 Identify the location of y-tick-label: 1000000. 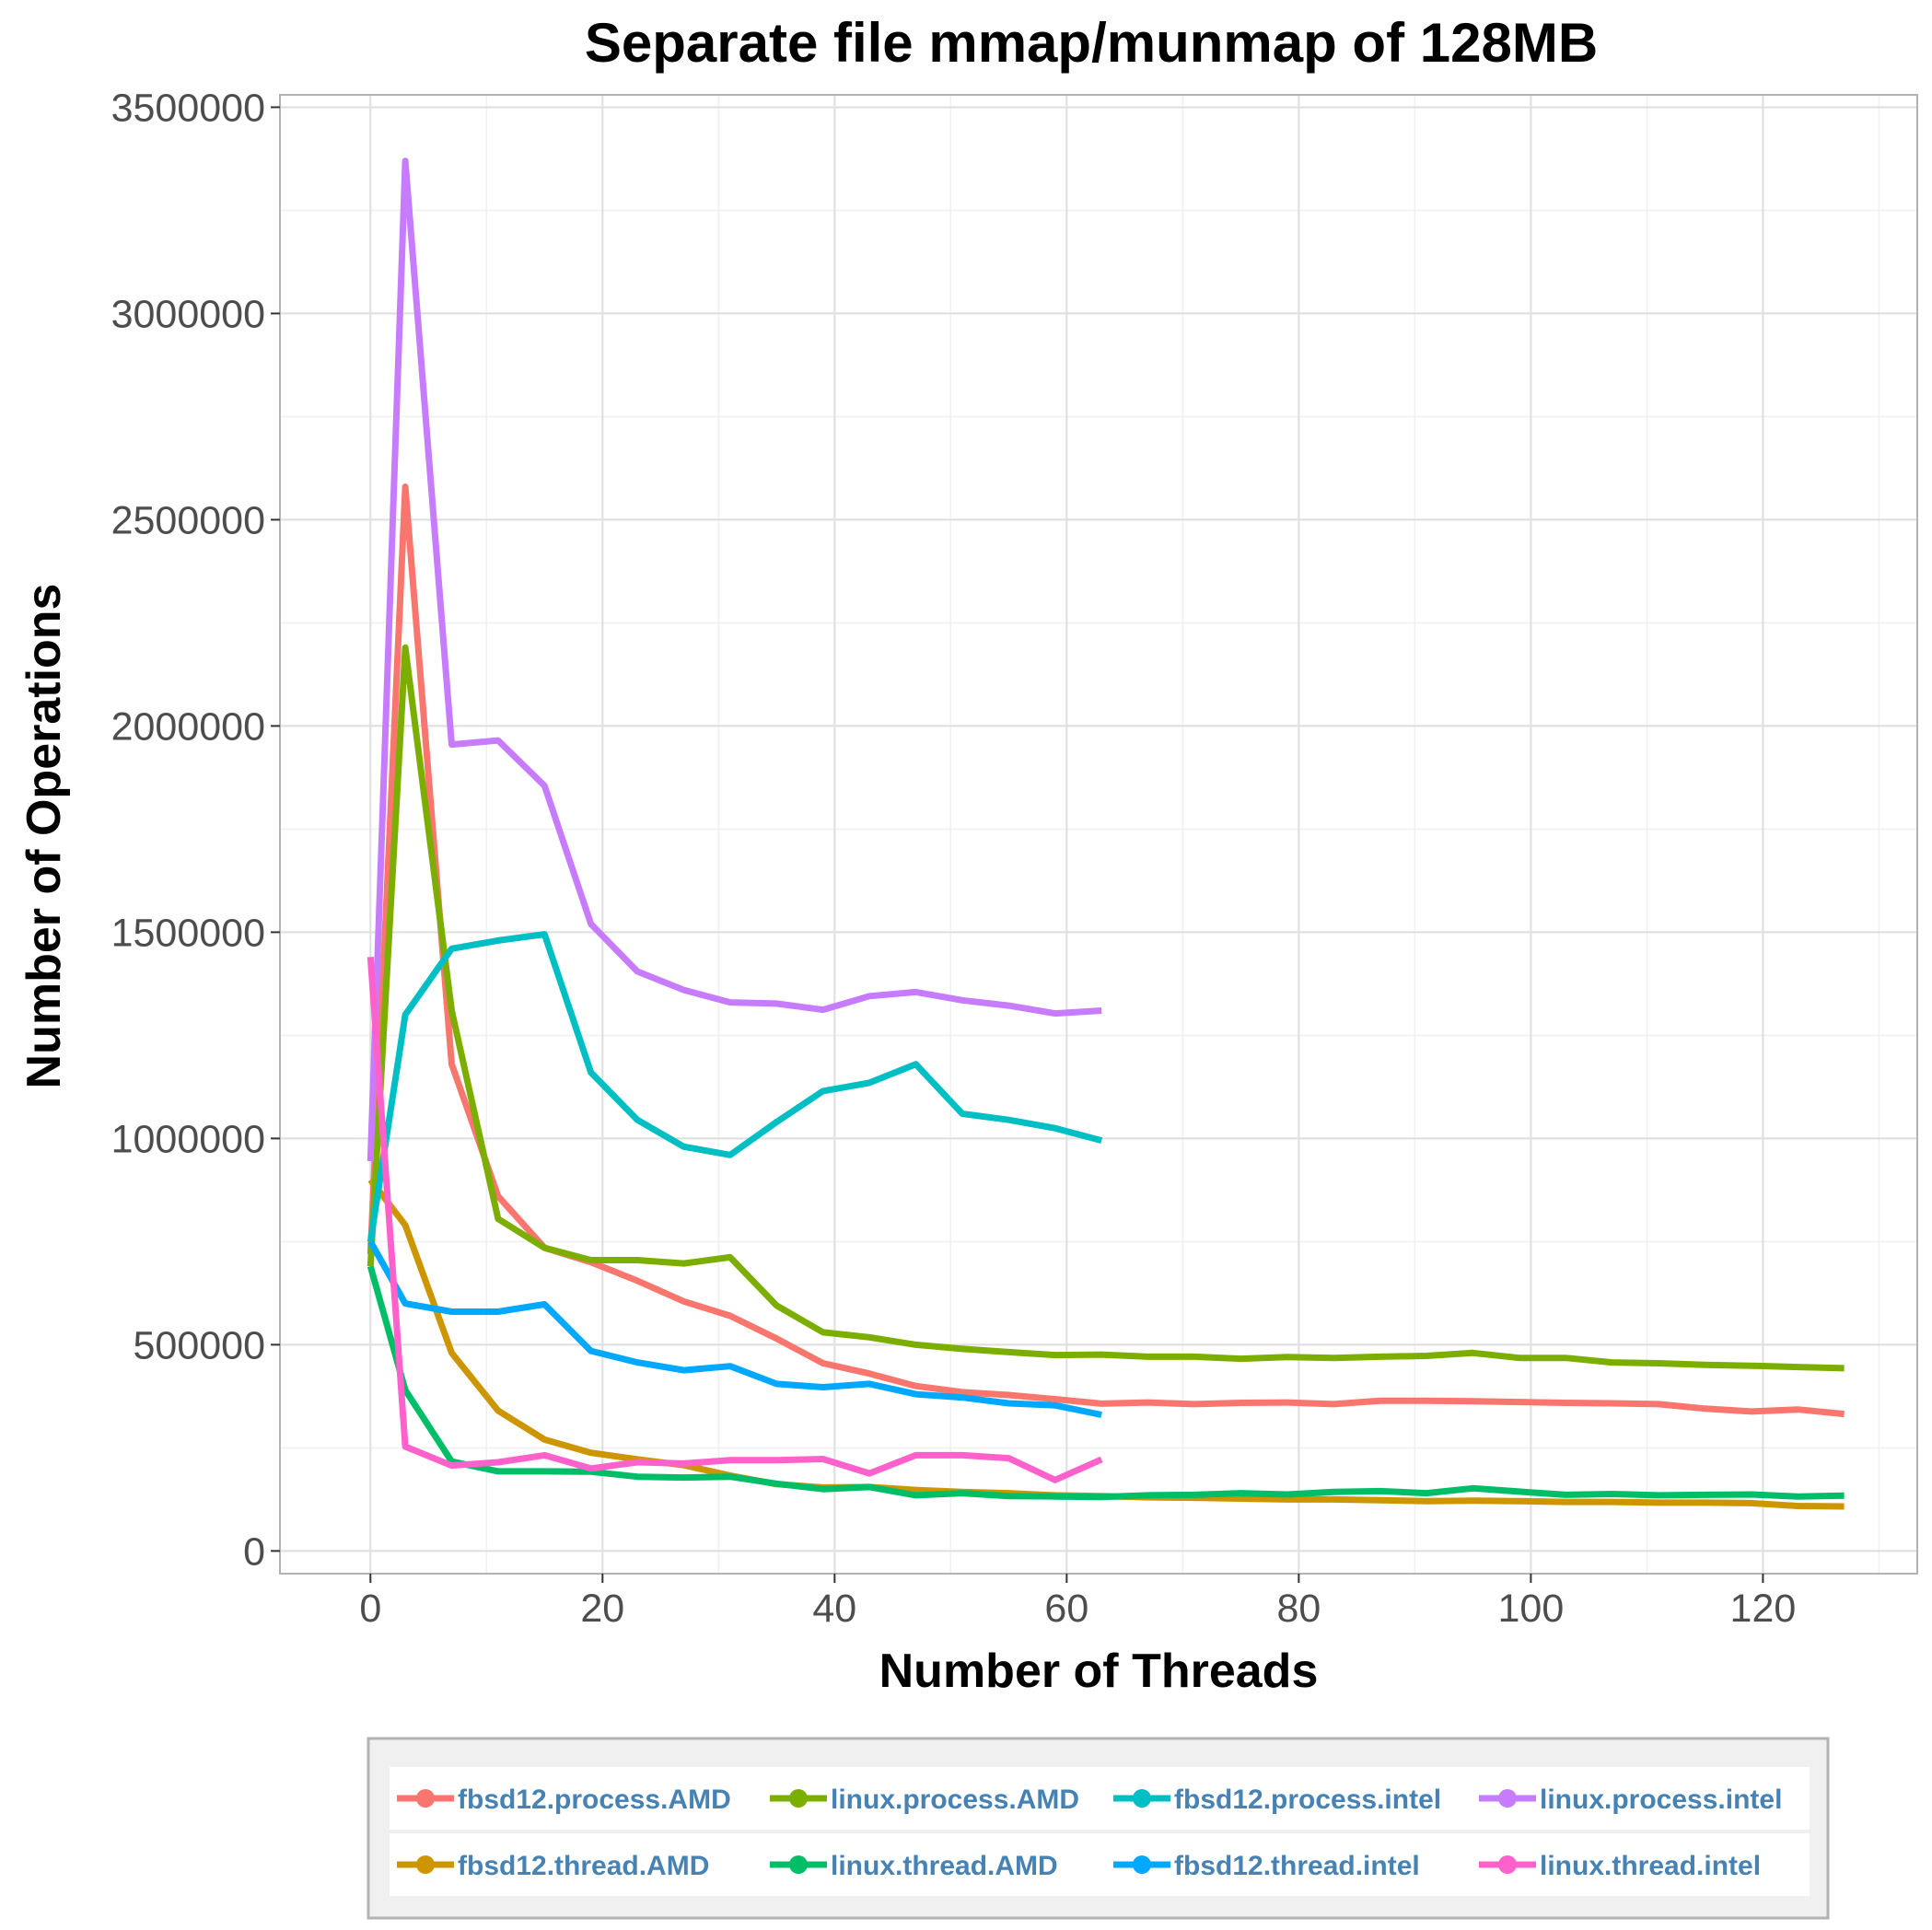
(188, 1139).